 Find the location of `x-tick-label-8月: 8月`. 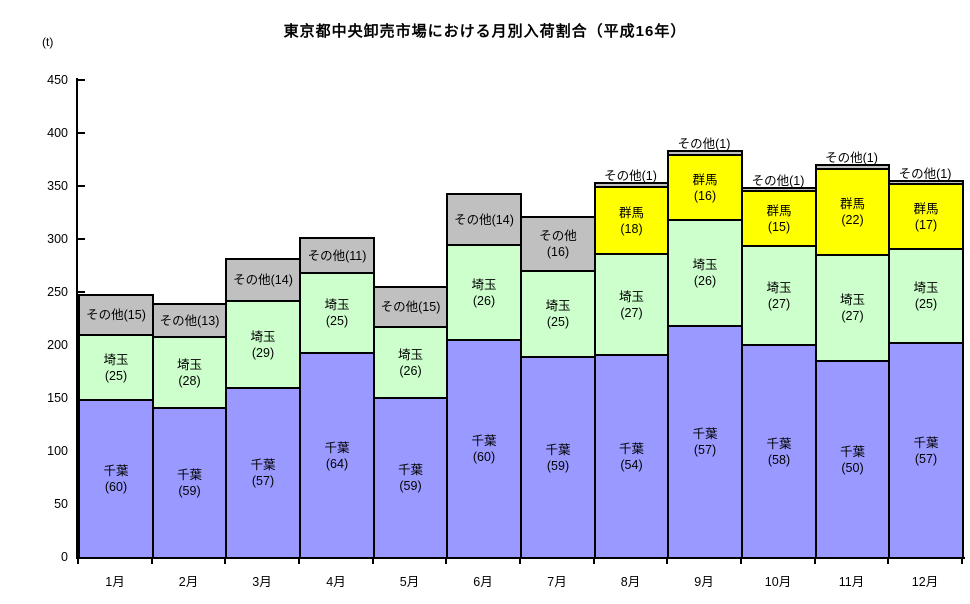

x-tick-label-8月: 8月 is located at coordinates (630, 582).